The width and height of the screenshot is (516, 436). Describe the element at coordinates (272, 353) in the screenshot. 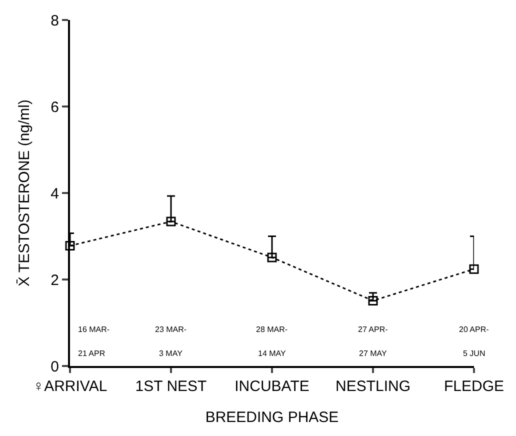

I see `annotation: 14 MAY` at that location.